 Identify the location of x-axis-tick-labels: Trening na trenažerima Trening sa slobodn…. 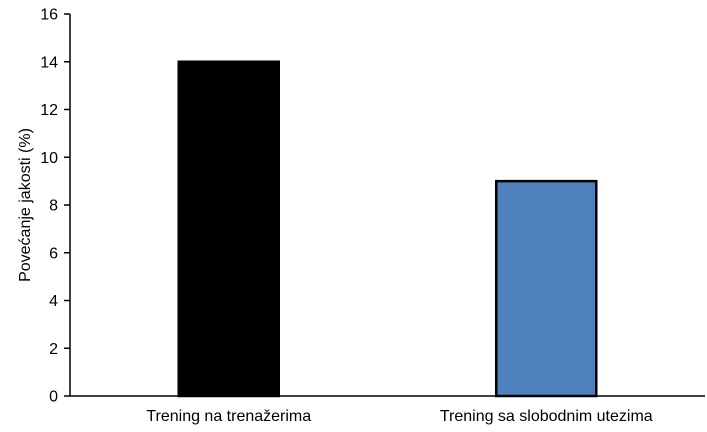
(399, 416).